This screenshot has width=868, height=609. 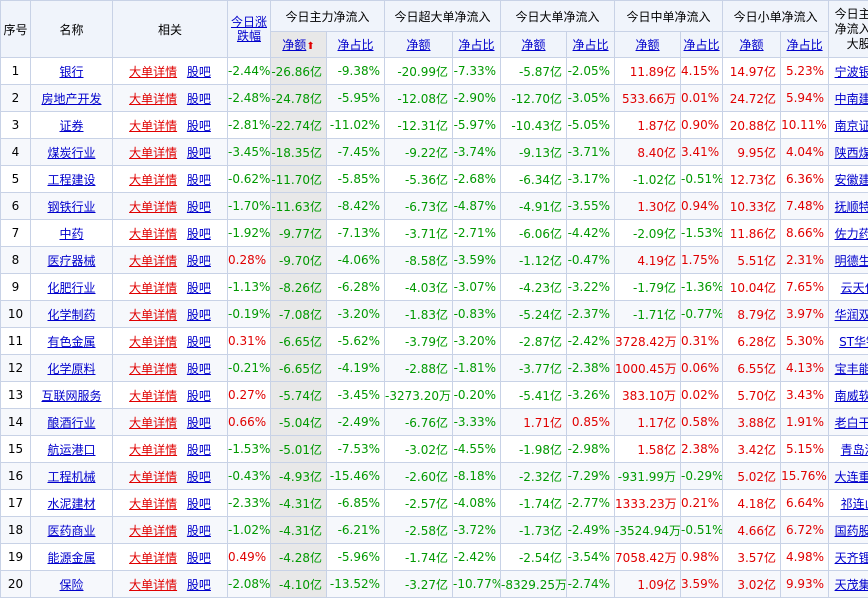 I want to click on top-stock-link: 南京证券, so click(x=851, y=125).